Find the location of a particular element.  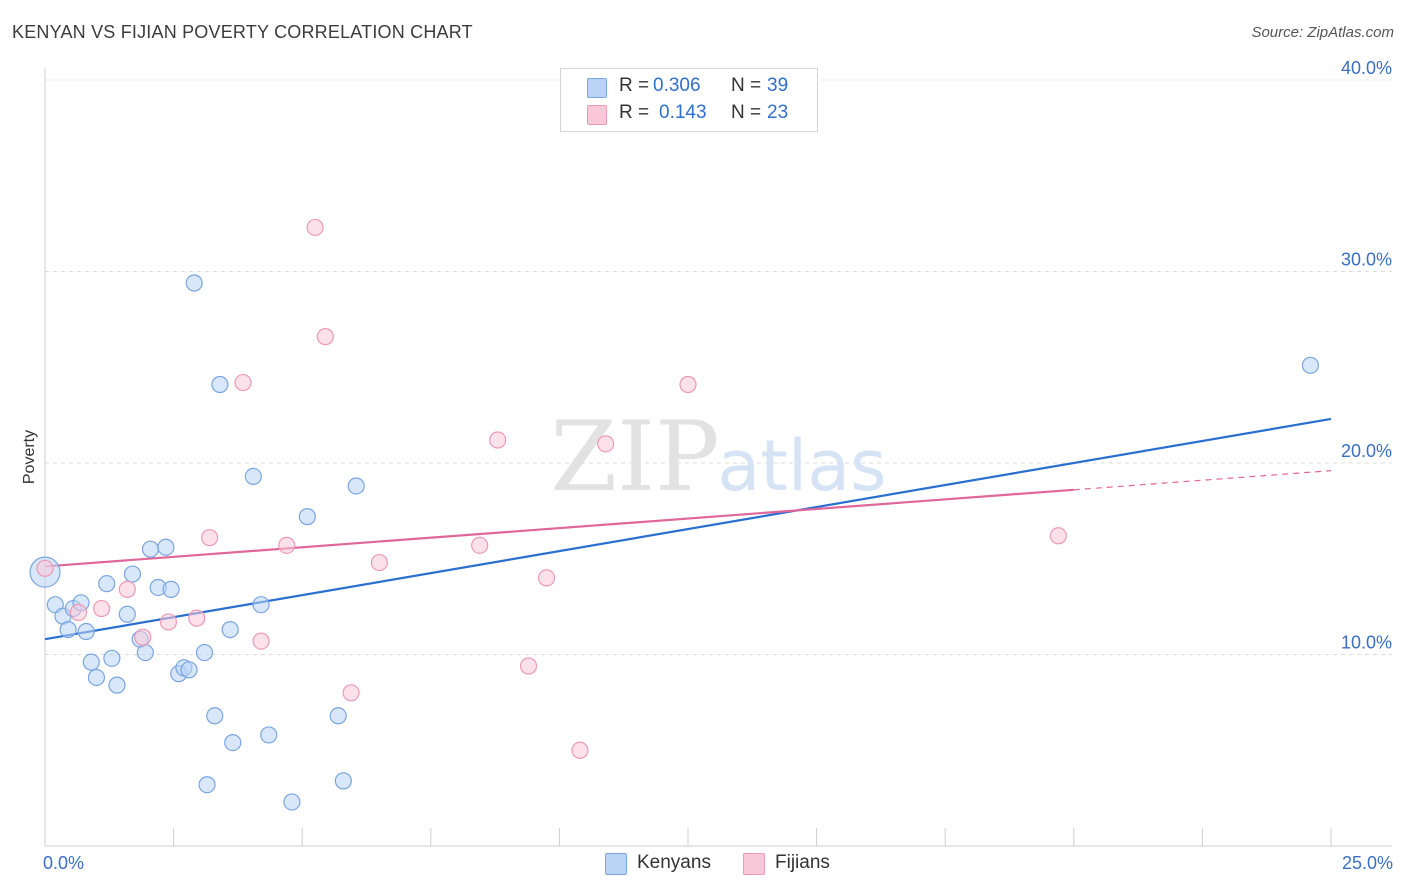

y-tick-label: 30.0% is located at coordinates (1366, 260).